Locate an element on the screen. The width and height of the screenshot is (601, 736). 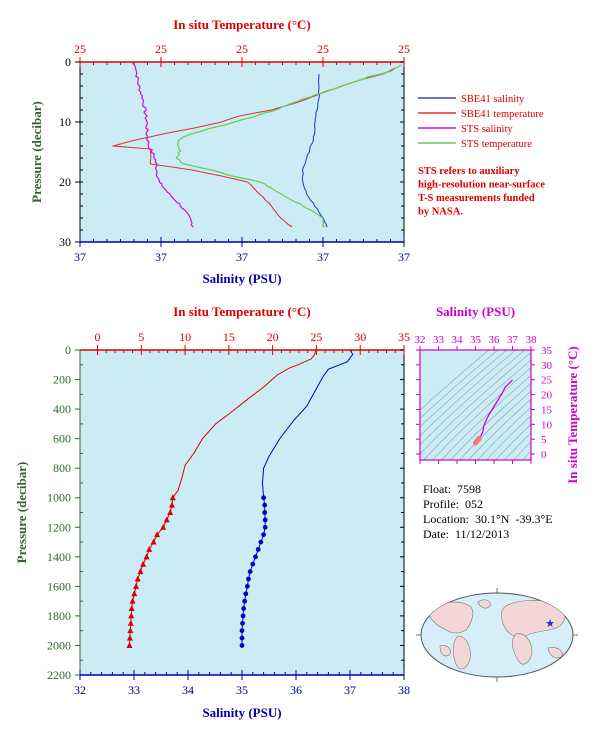
note-line: by NASA. is located at coordinates (440, 212).